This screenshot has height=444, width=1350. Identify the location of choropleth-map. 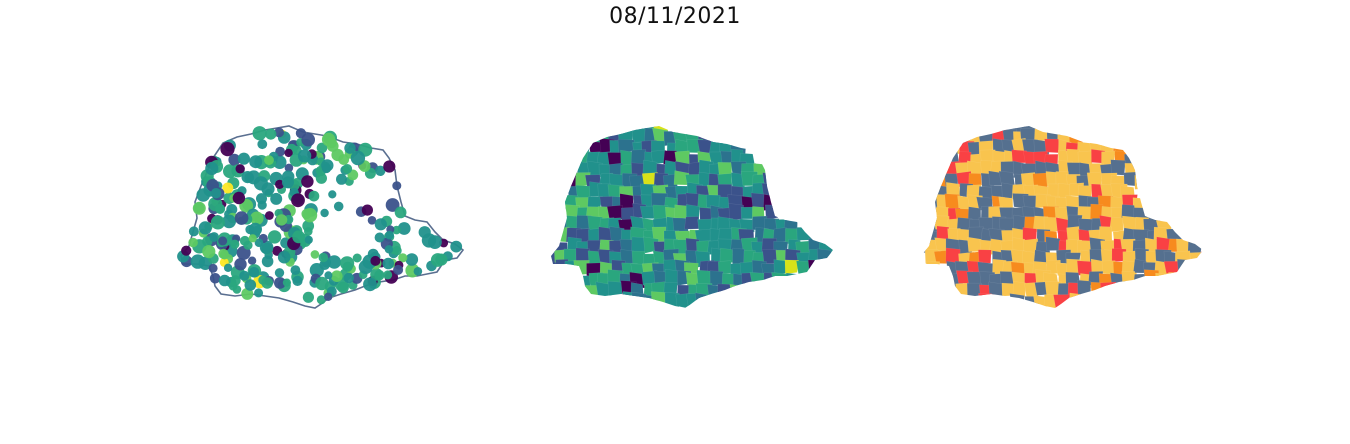
(692, 217).